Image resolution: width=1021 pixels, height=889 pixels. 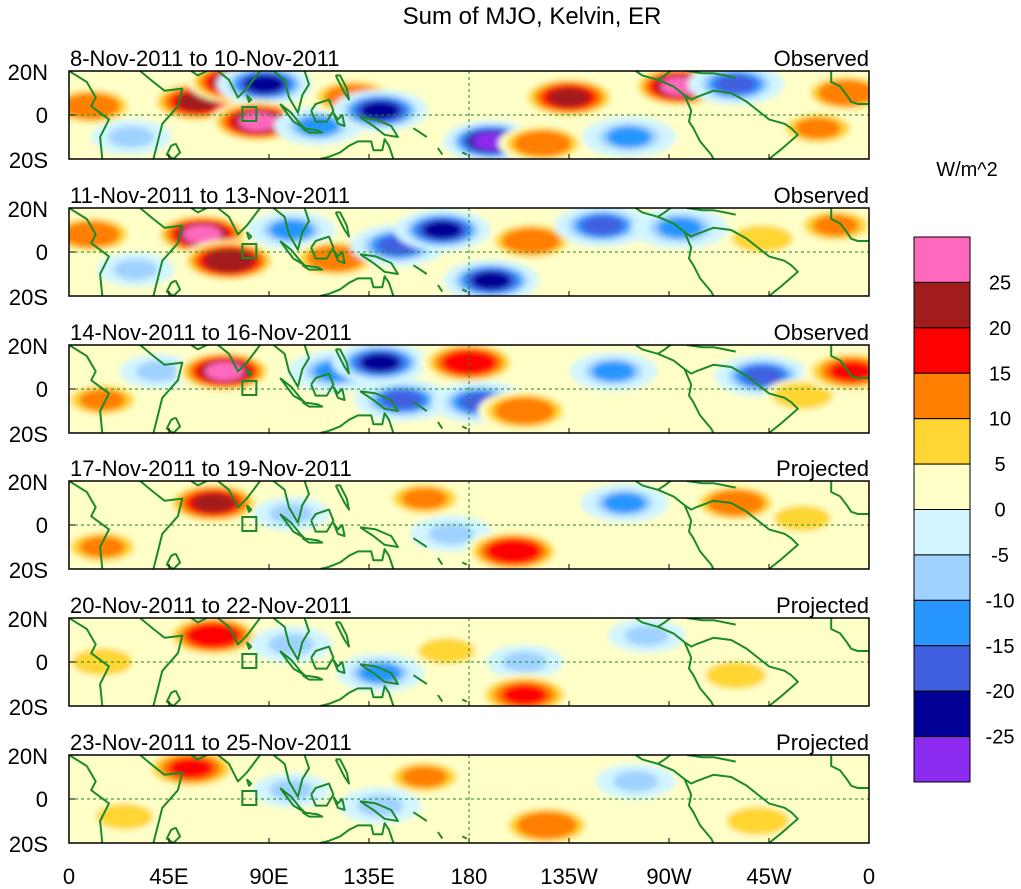 What do you see at coordinates (204, 58) in the screenshot?
I see `panel-date-range: 8-Nov-2011 to 10-Nov-2011` at bounding box center [204, 58].